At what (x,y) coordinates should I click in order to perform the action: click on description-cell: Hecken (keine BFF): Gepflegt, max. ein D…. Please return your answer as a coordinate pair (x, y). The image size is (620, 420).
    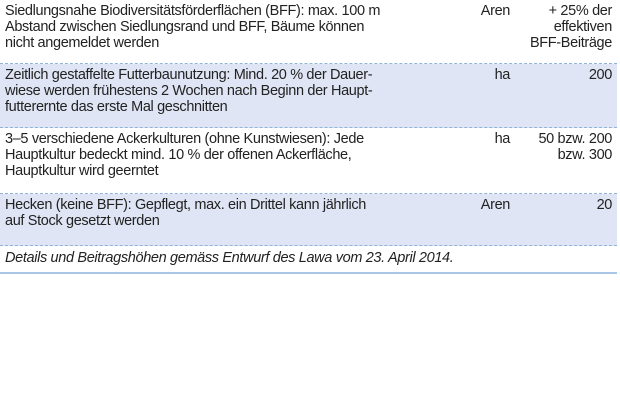
    Looking at the image, I should click on (230, 213).